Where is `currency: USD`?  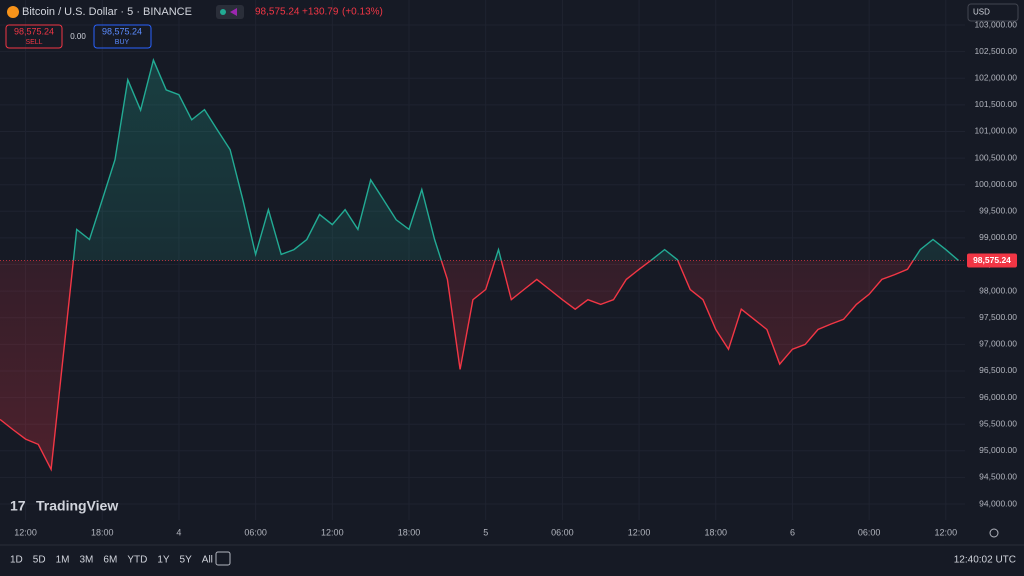 currency: USD is located at coordinates (981, 12).